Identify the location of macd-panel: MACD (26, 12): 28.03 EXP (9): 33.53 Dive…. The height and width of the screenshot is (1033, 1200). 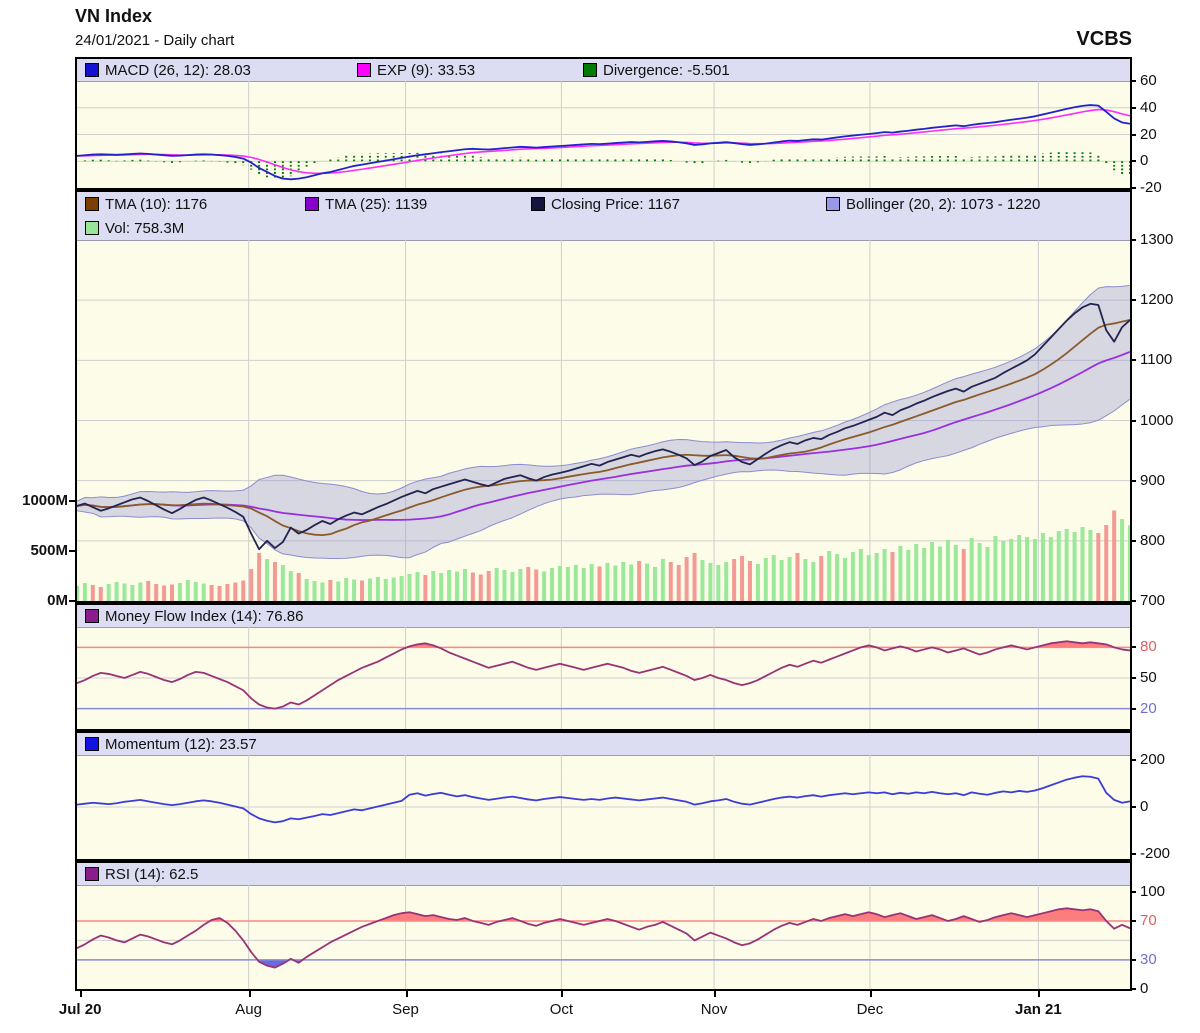
(603, 123).